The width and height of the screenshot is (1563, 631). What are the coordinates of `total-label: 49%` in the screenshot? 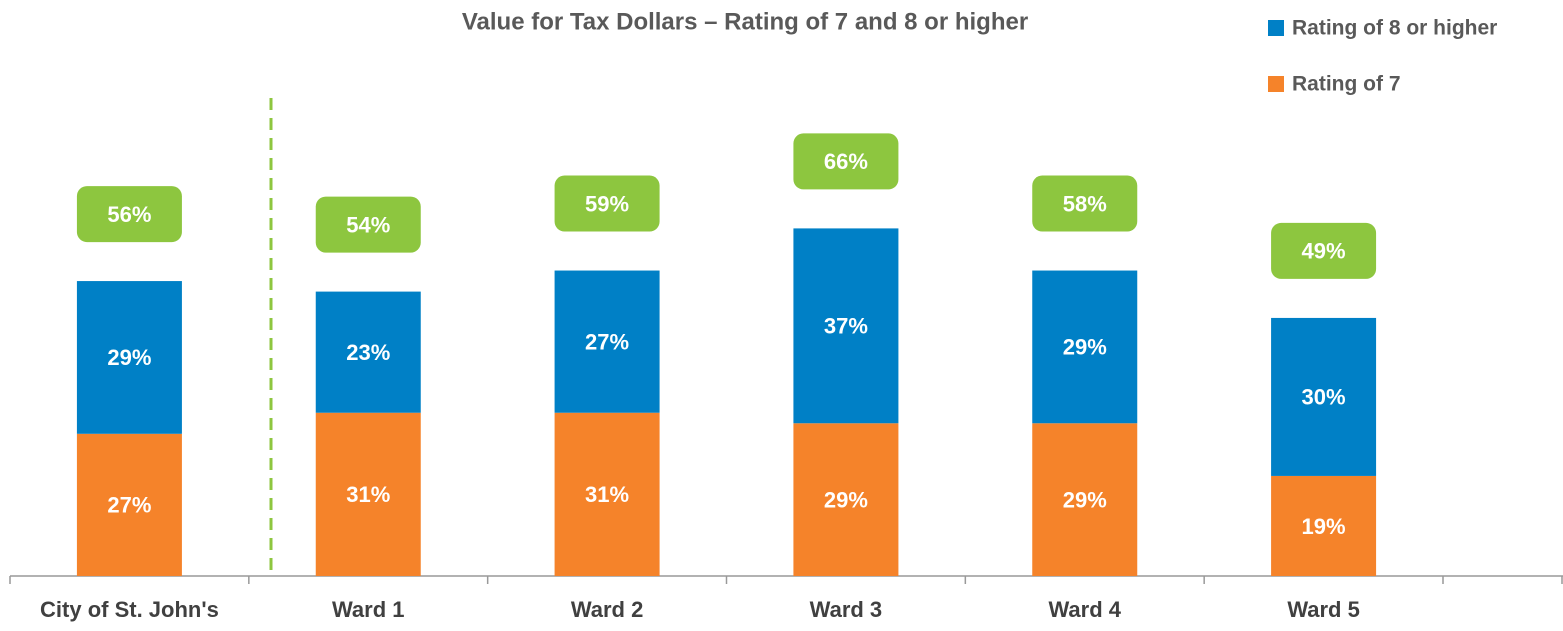 It's located at (1324, 251).